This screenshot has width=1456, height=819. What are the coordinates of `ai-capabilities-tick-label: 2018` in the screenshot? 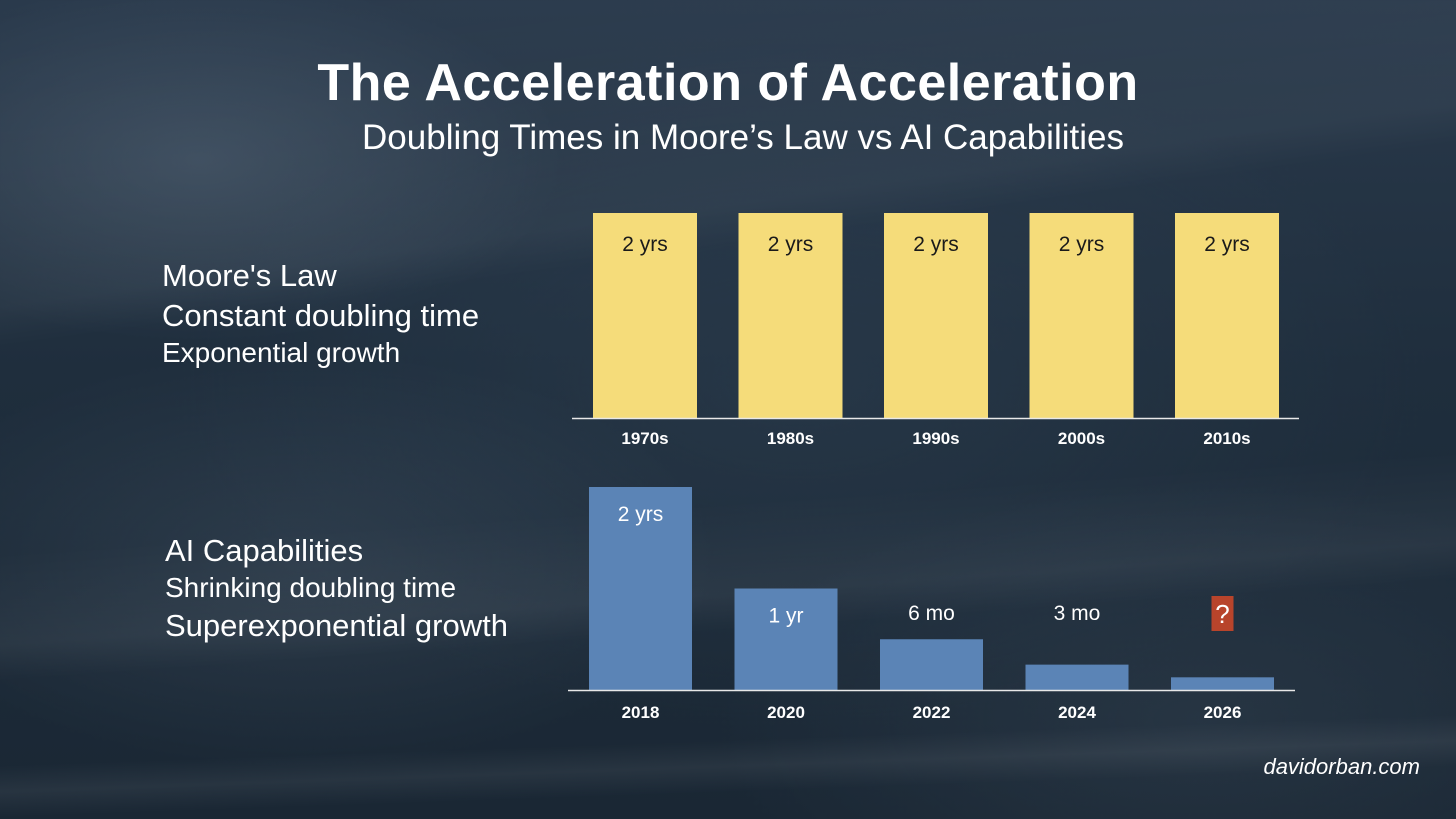 It's located at (641, 712).